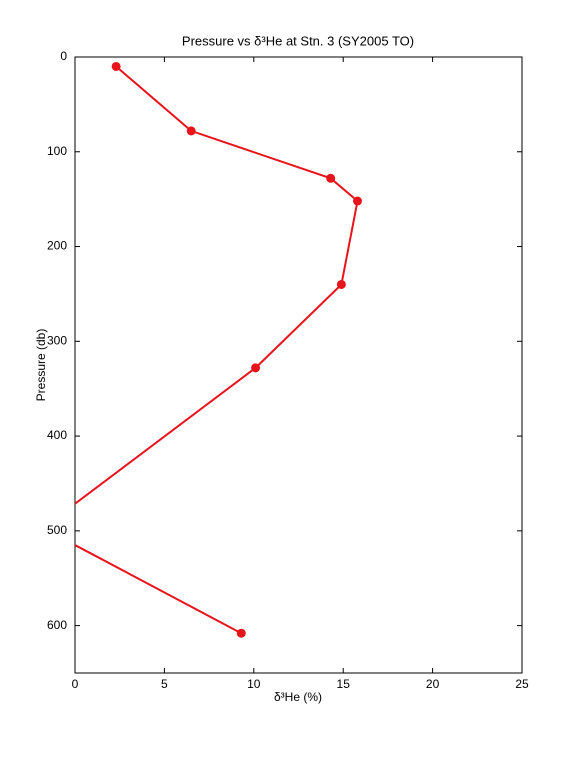 This screenshot has width=577, height=757. Describe the element at coordinates (164, 684) in the screenshot. I see `x-tick-label: 5` at that location.